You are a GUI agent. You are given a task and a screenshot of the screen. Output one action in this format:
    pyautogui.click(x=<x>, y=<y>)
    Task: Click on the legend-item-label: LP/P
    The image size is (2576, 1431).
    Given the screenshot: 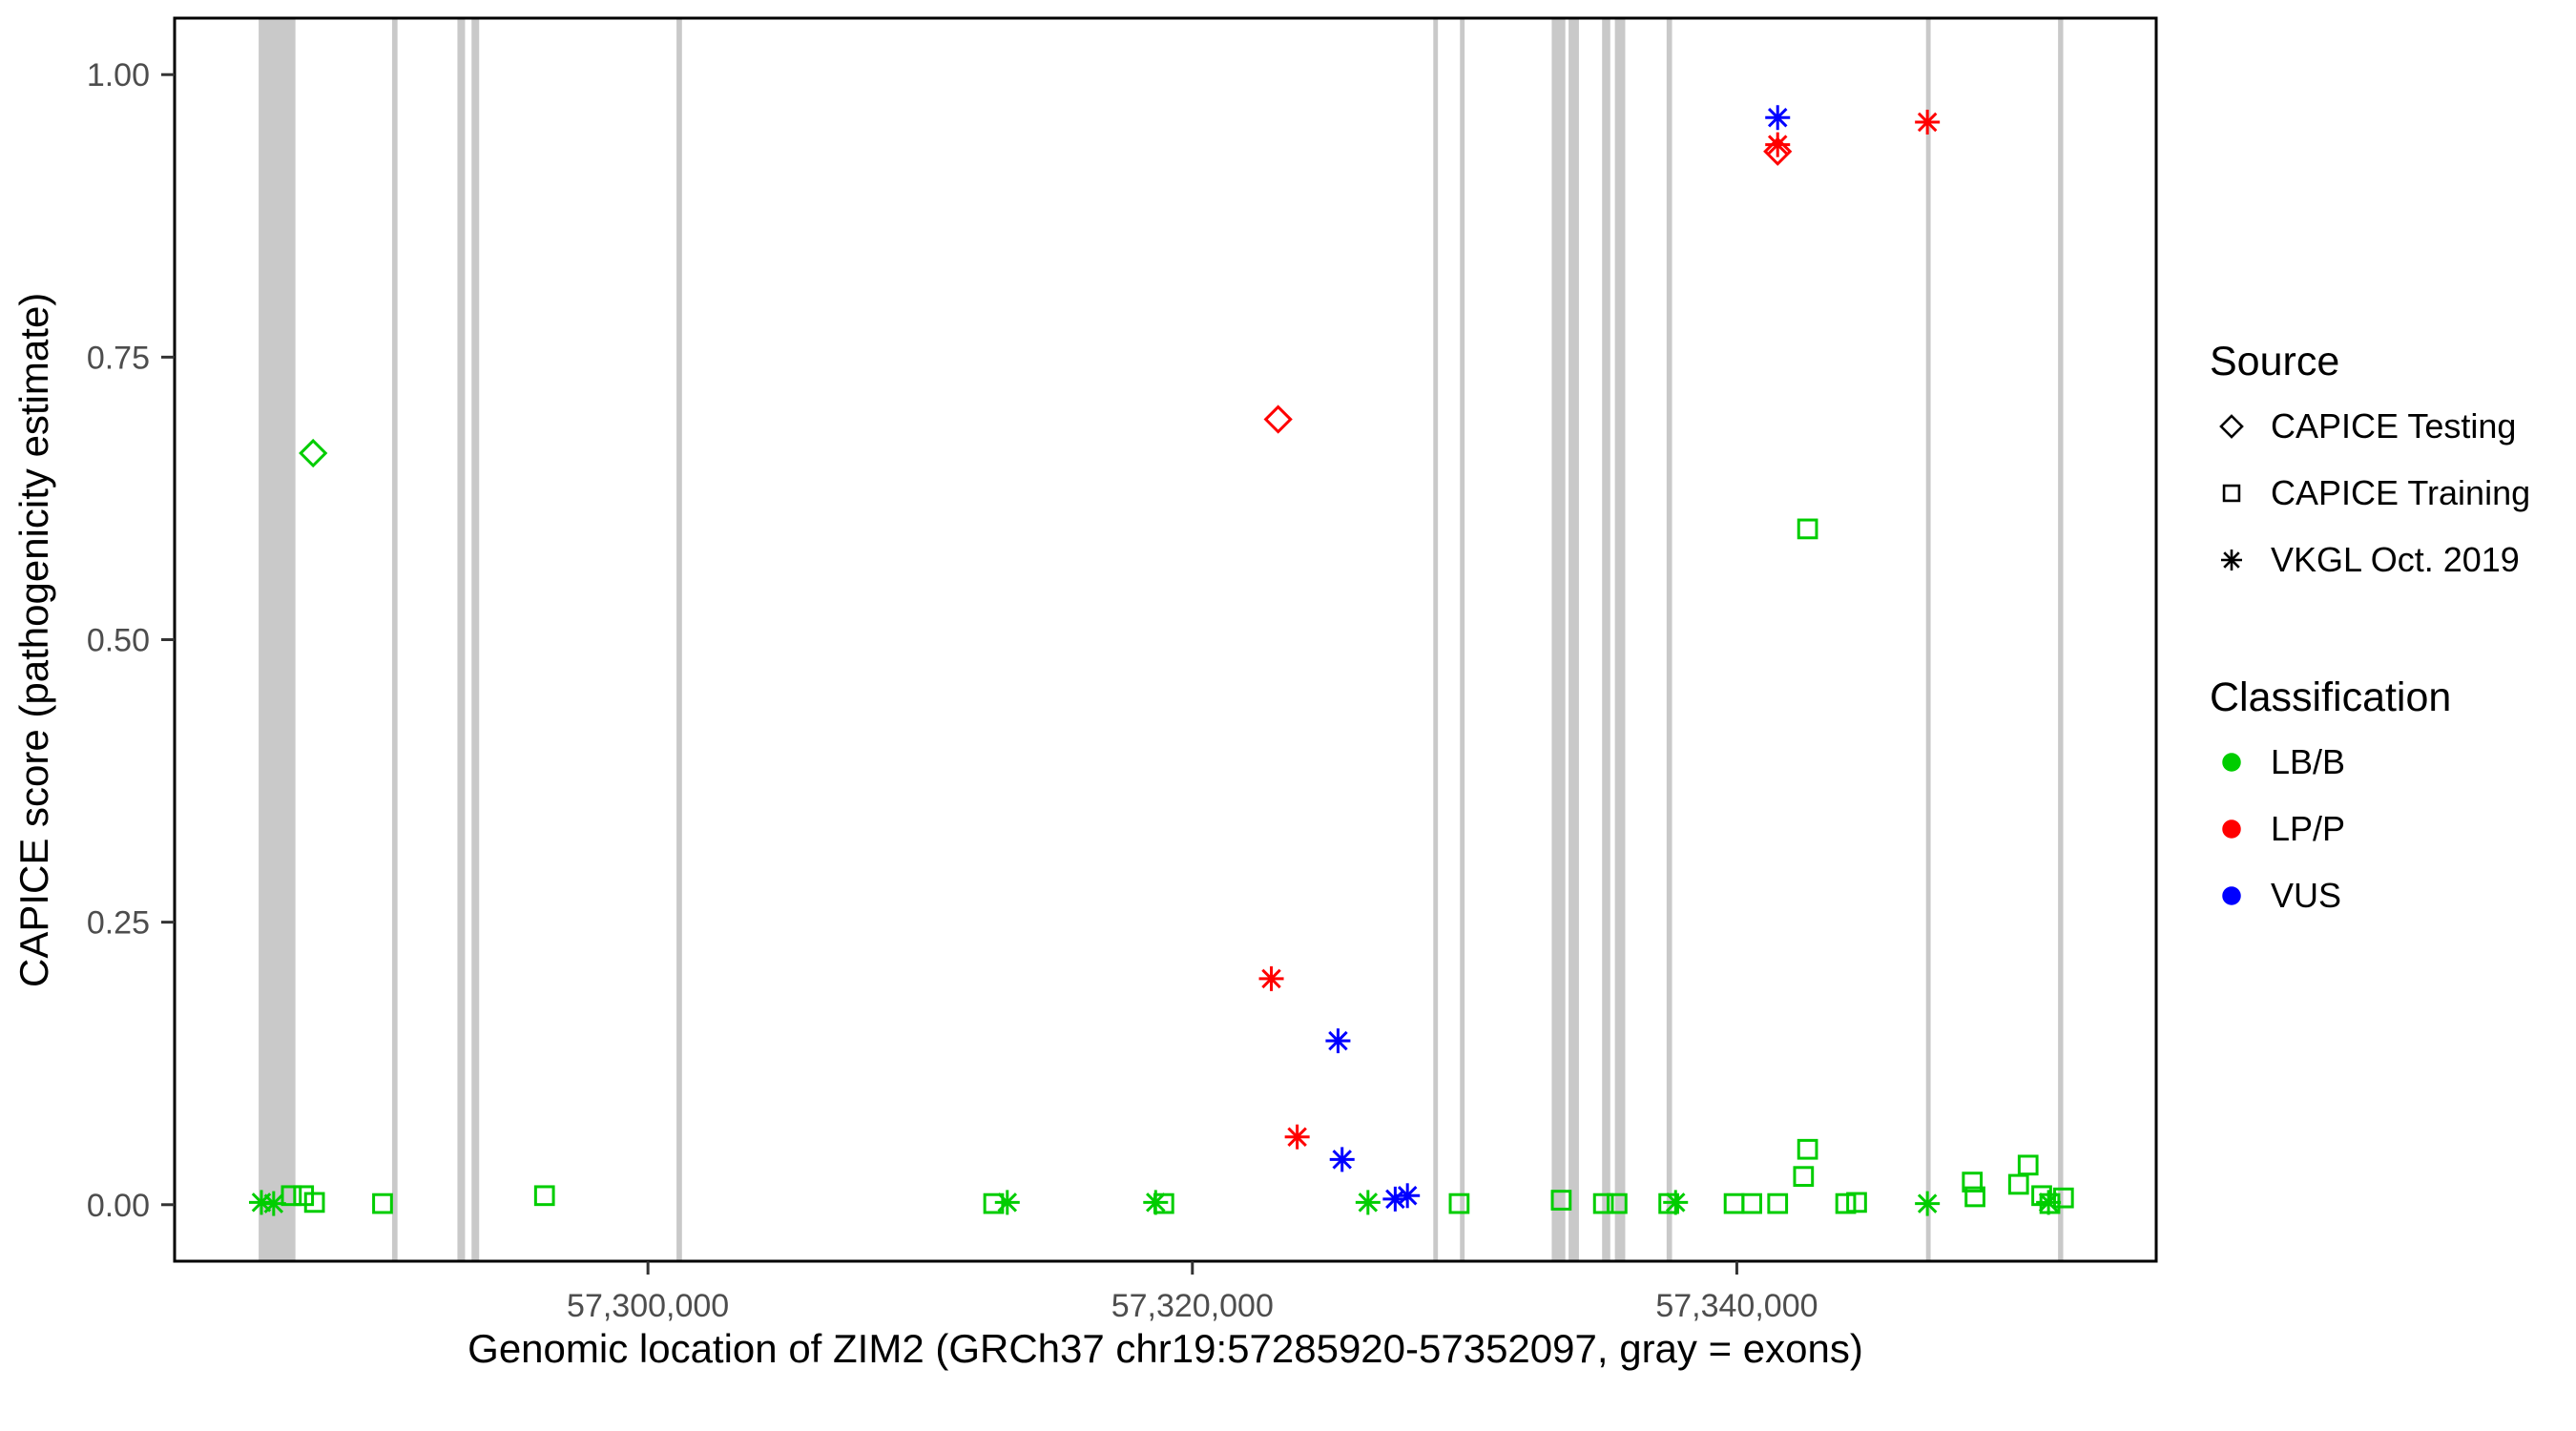 What is the action you would take?
    pyautogui.click(x=2308, y=828)
    